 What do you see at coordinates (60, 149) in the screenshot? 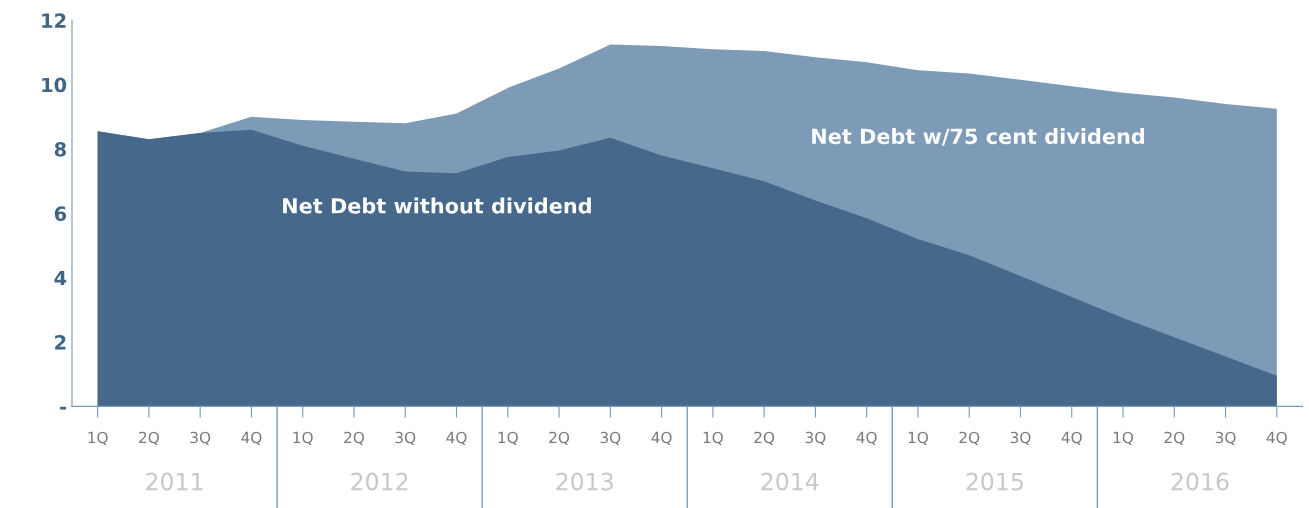
I see `y-tick-label: 8` at bounding box center [60, 149].